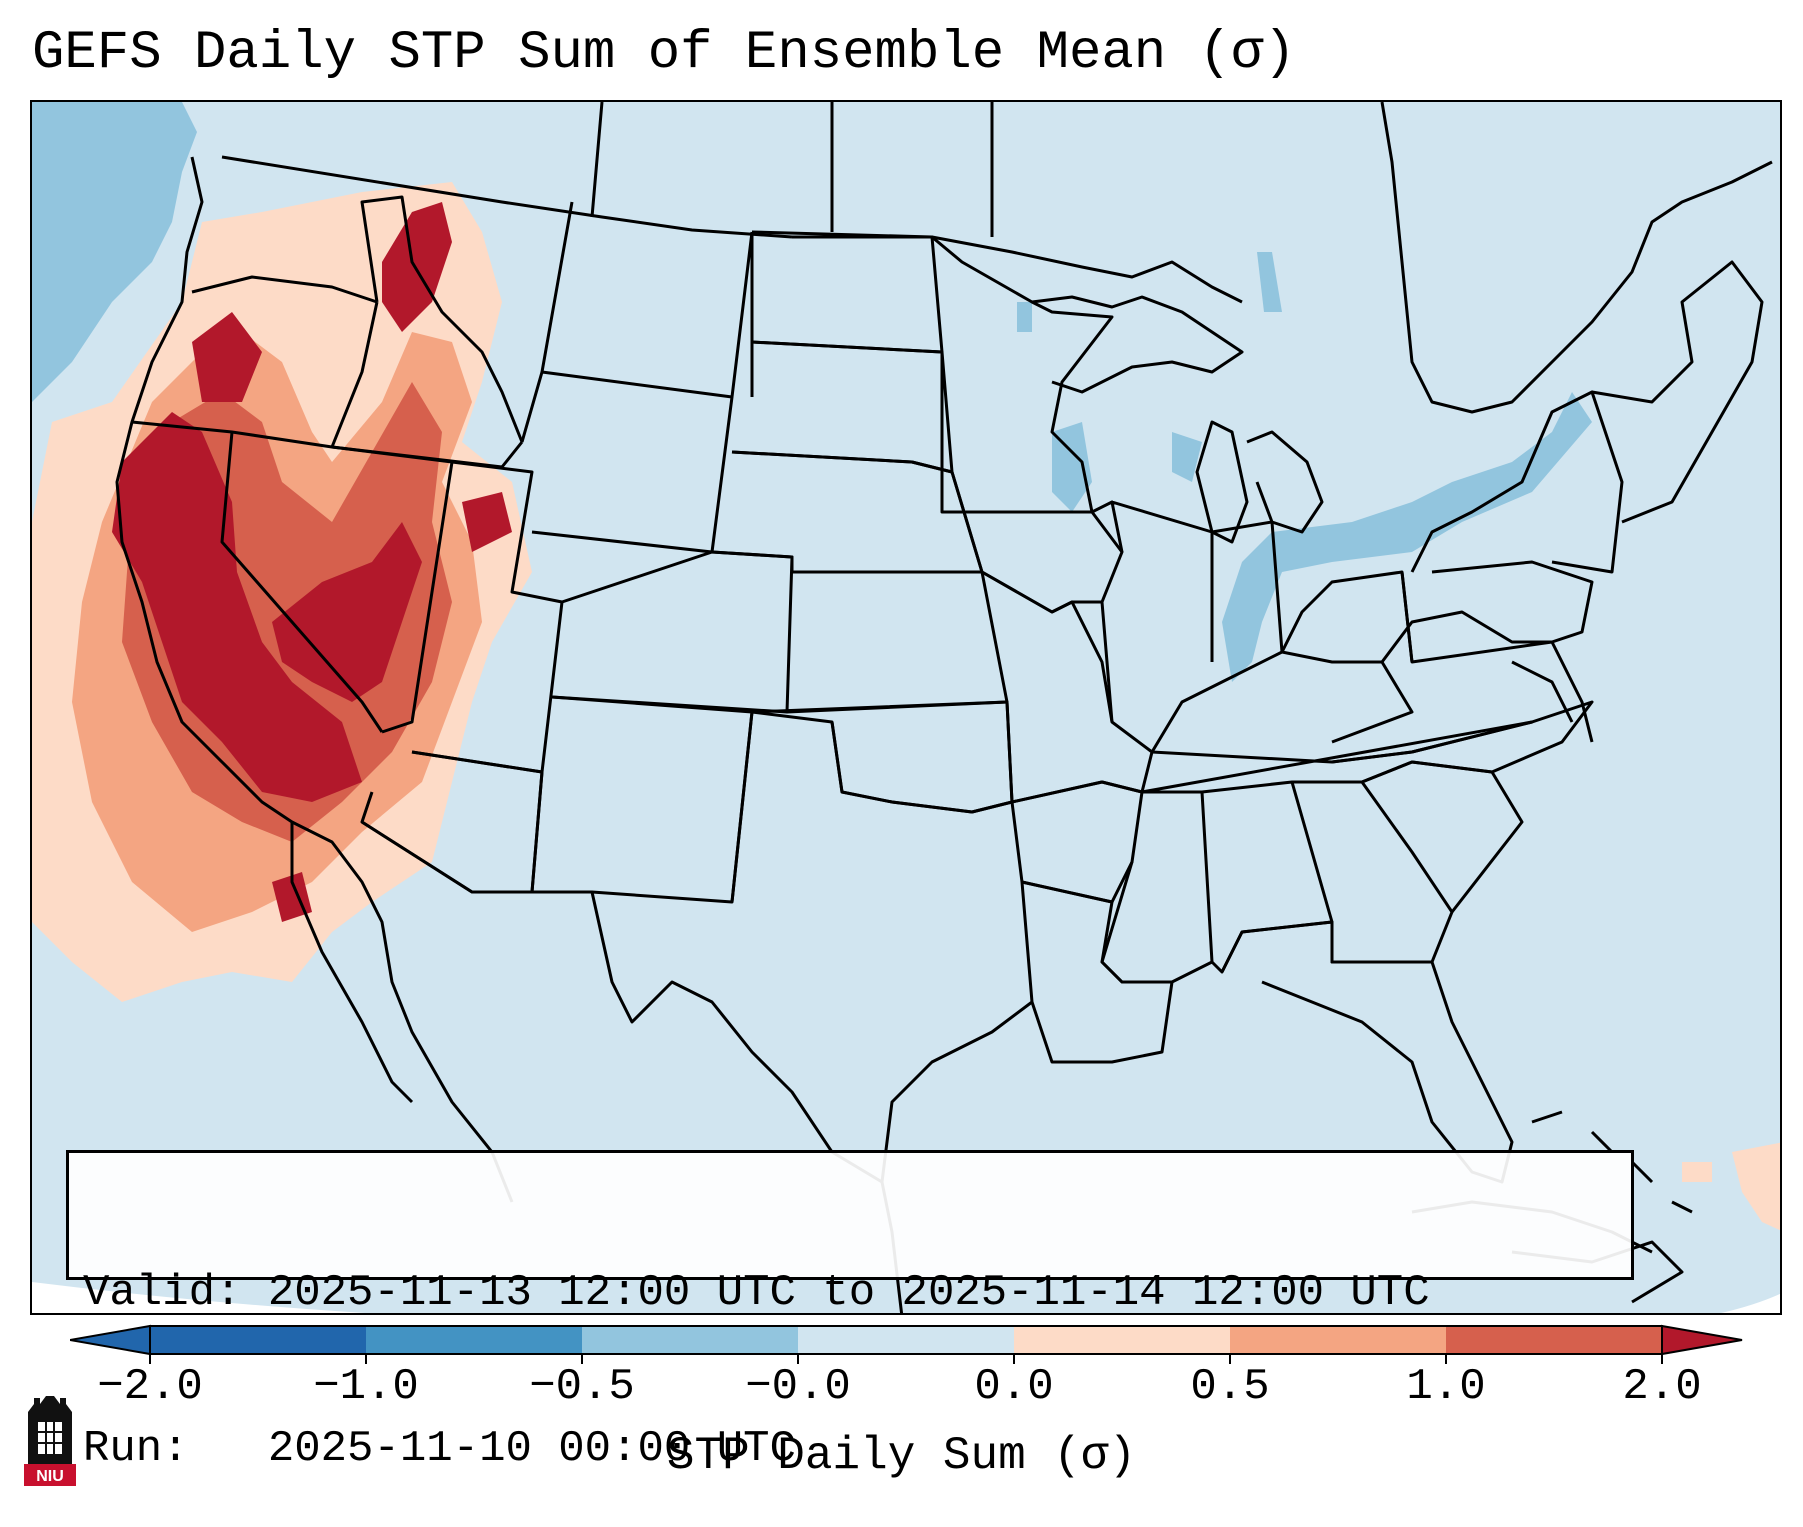 Image resolution: width=1803 pixels, height=1527 pixels. I want to click on pacific-negative-region, so click(114, 252).